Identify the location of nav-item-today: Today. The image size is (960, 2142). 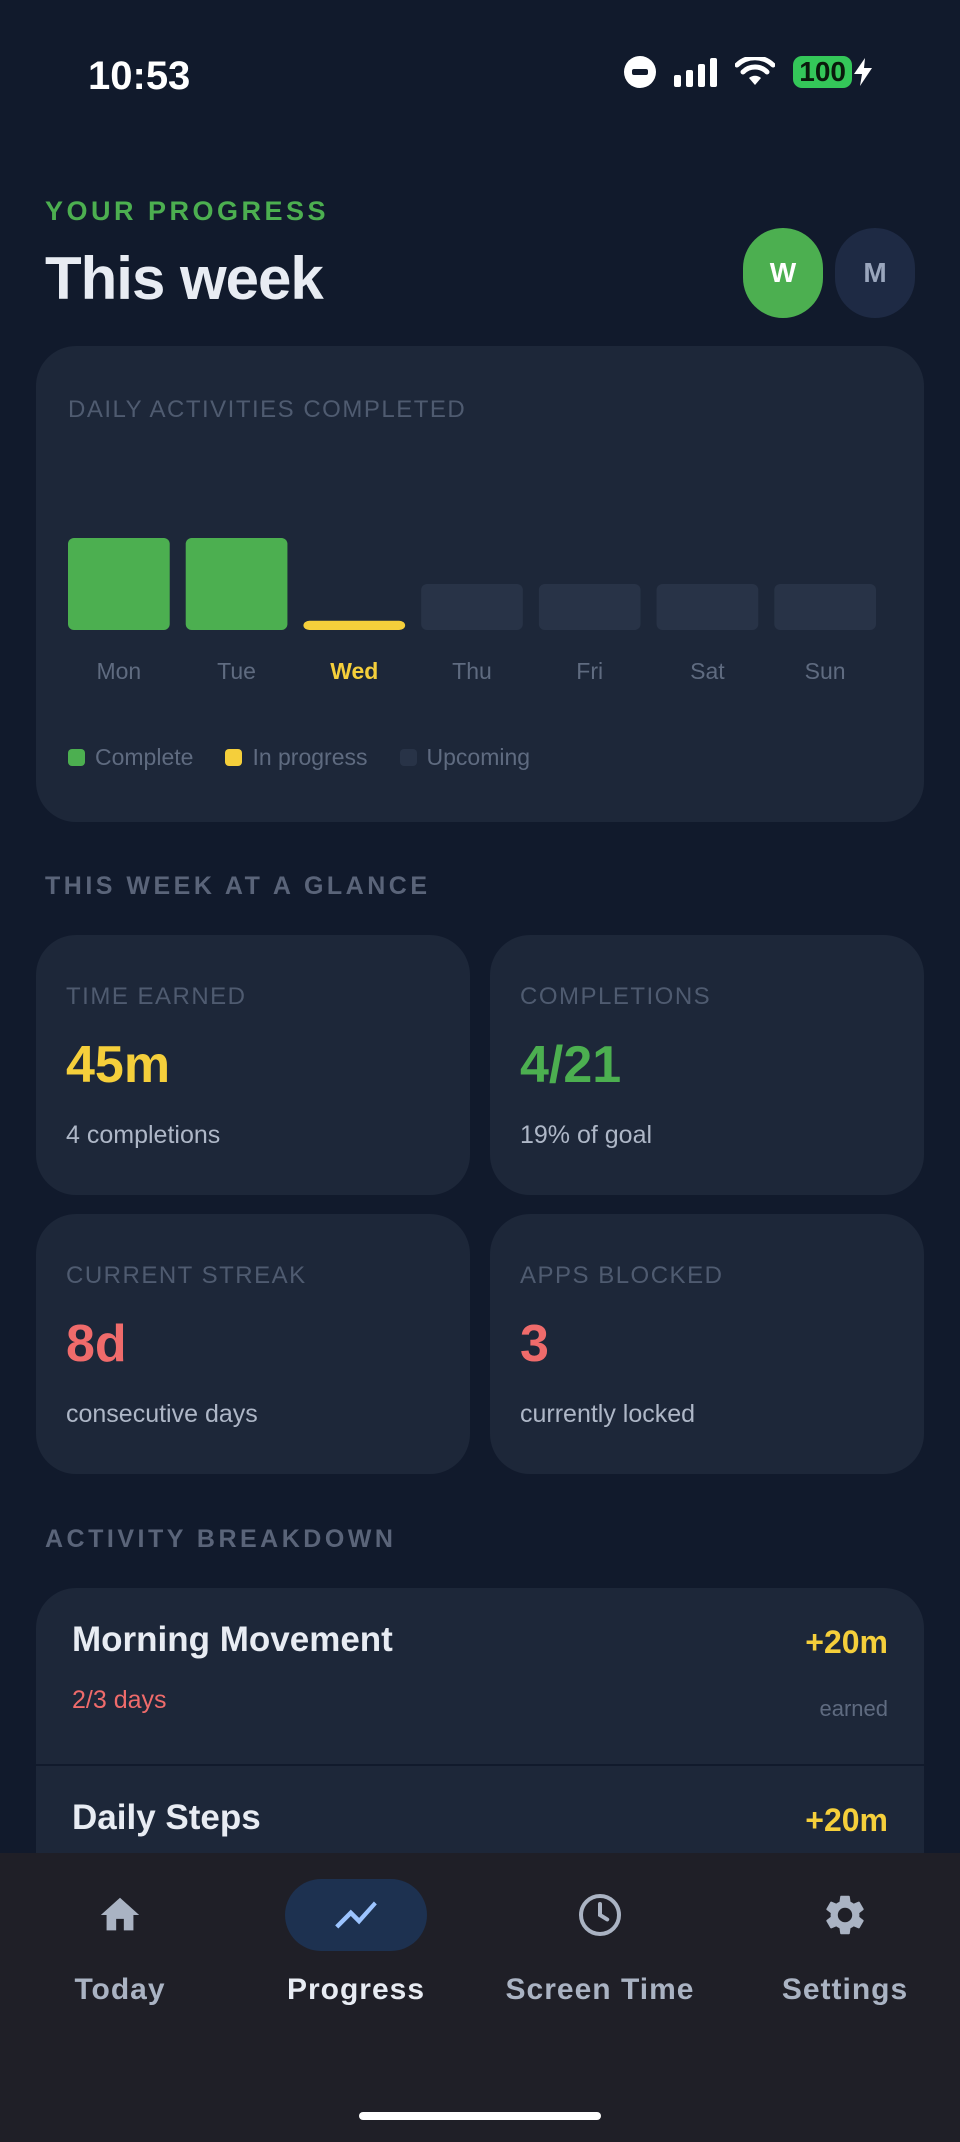
(120, 1944).